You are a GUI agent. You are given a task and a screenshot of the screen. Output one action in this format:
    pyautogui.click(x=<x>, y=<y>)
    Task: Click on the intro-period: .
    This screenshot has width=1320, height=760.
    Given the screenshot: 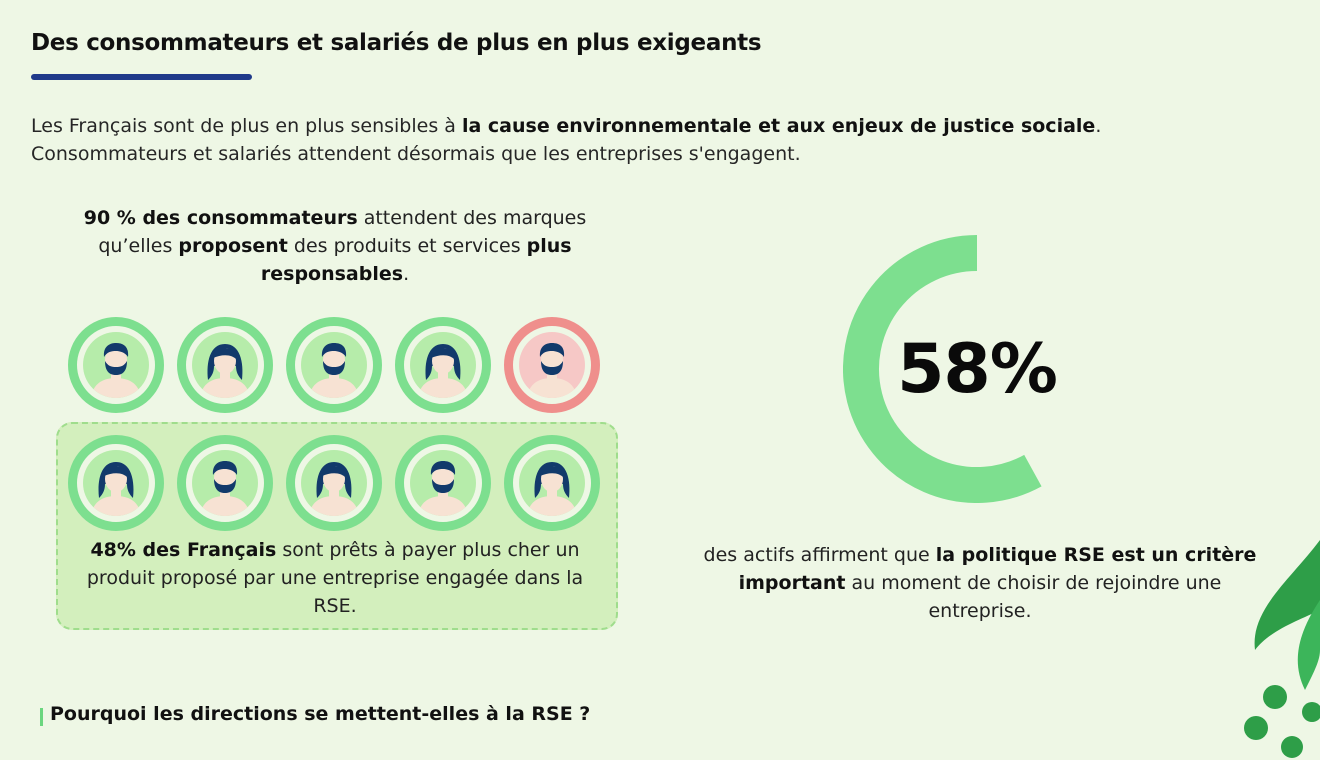 What is the action you would take?
    pyautogui.click(x=1098, y=126)
    